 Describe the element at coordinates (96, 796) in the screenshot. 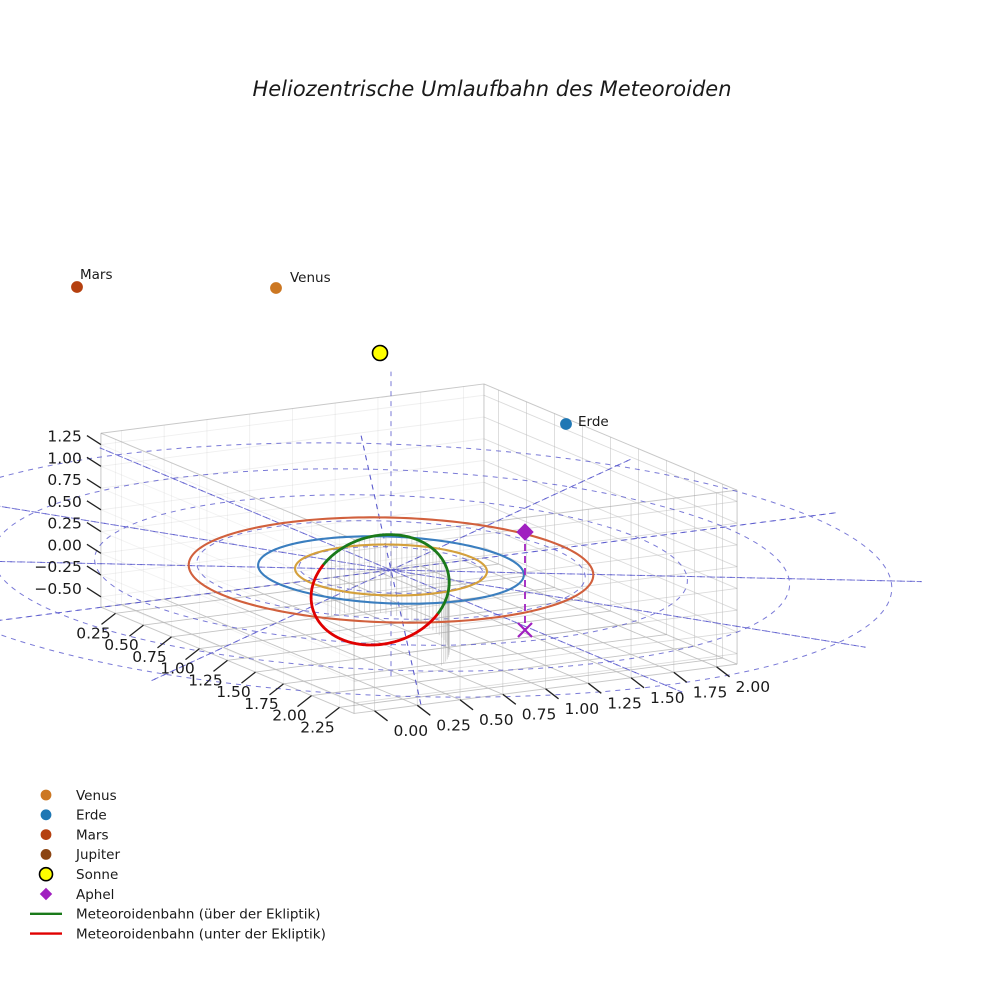

I see `legend-label-0: Venus` at that location.